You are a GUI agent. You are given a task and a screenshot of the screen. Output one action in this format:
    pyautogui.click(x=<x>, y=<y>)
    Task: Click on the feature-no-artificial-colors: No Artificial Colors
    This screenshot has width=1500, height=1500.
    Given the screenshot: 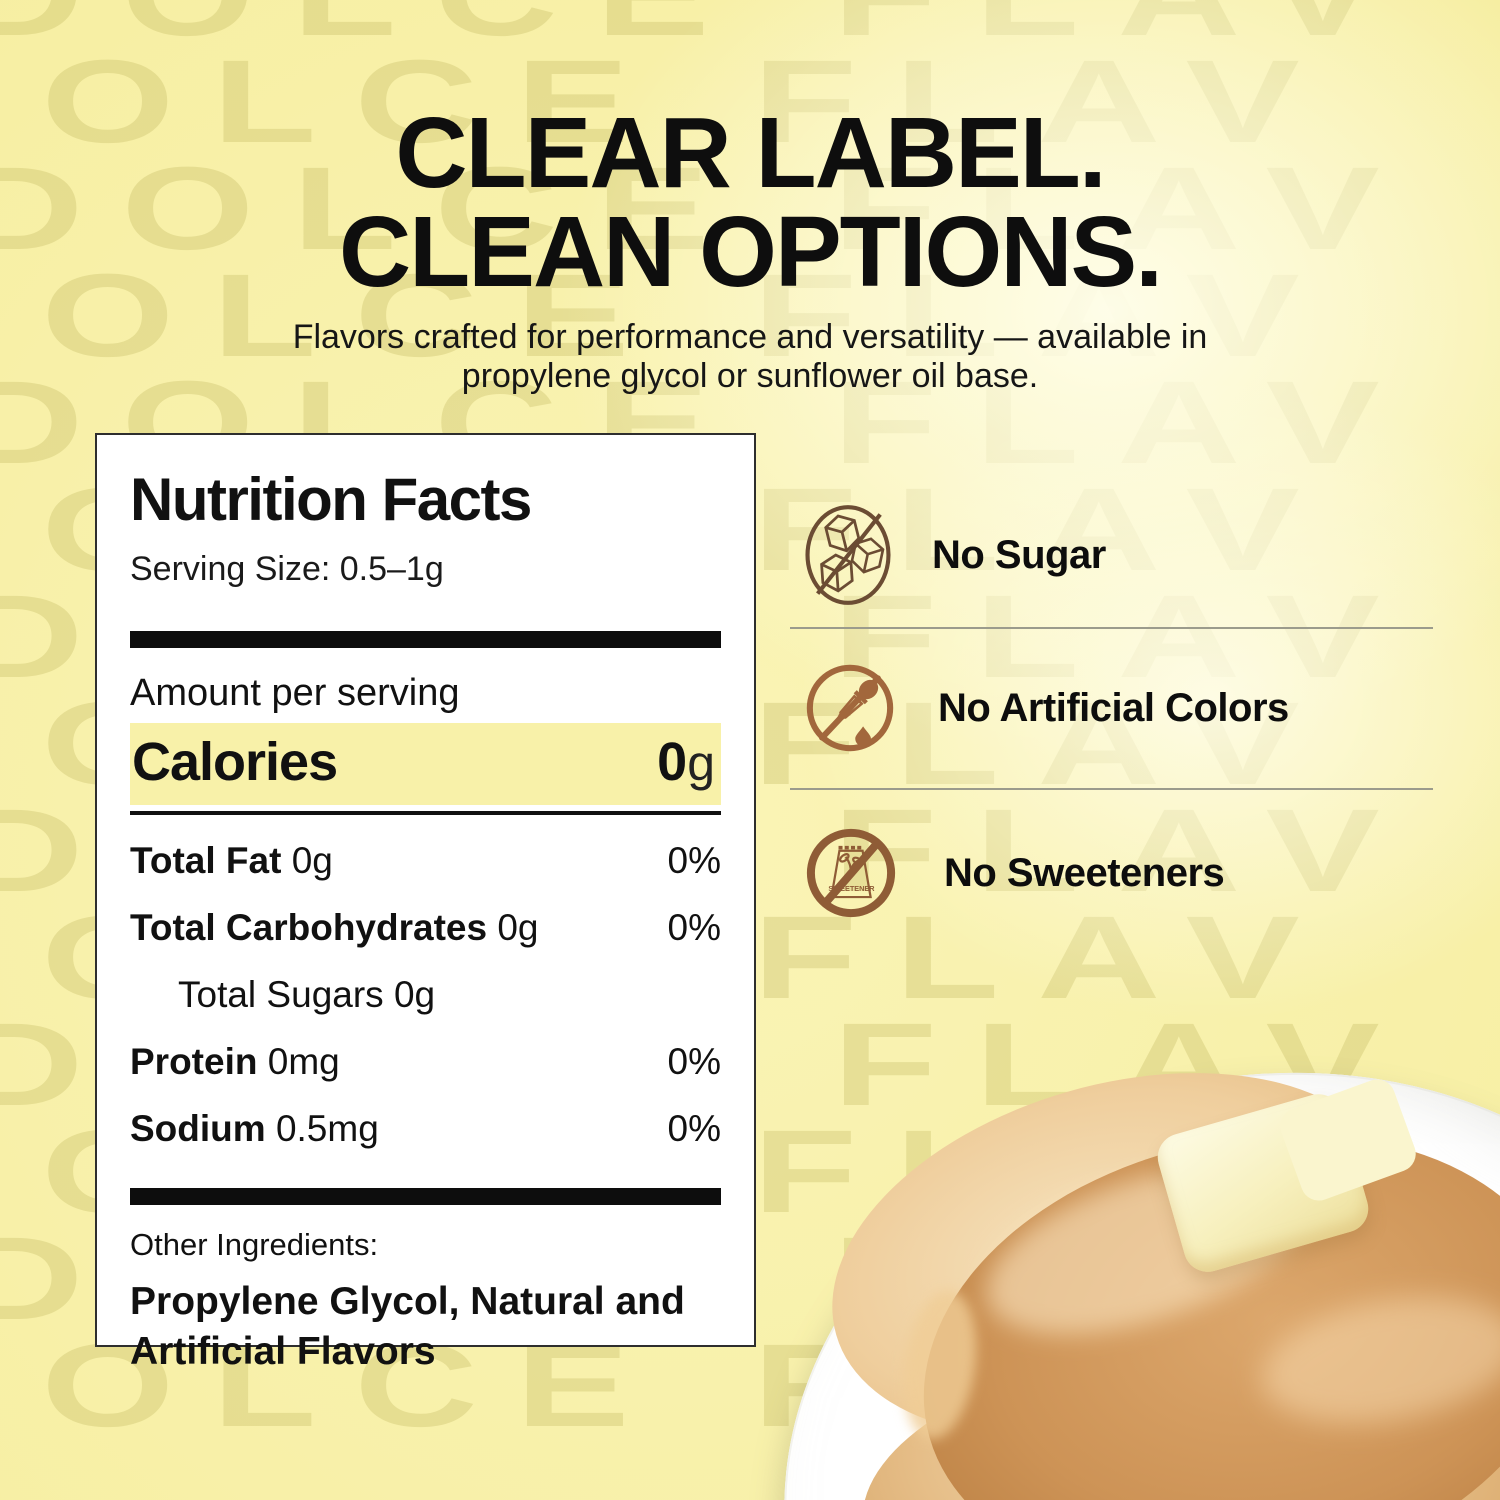 What is the action you would take?
    pyautogui.click(x=1124, y=708)
    